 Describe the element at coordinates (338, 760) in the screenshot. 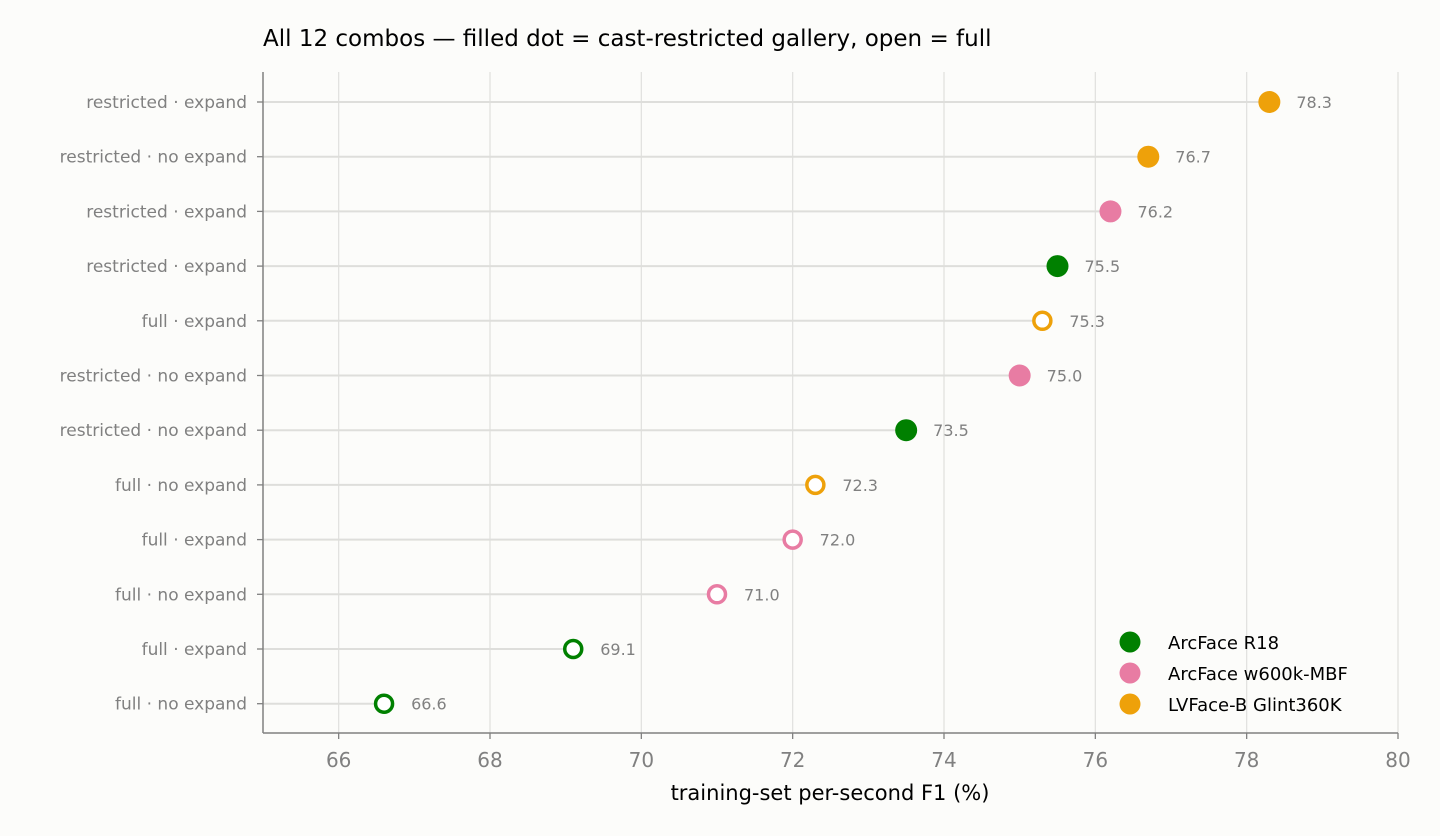

I see `x-tick-label: 66` at that location.